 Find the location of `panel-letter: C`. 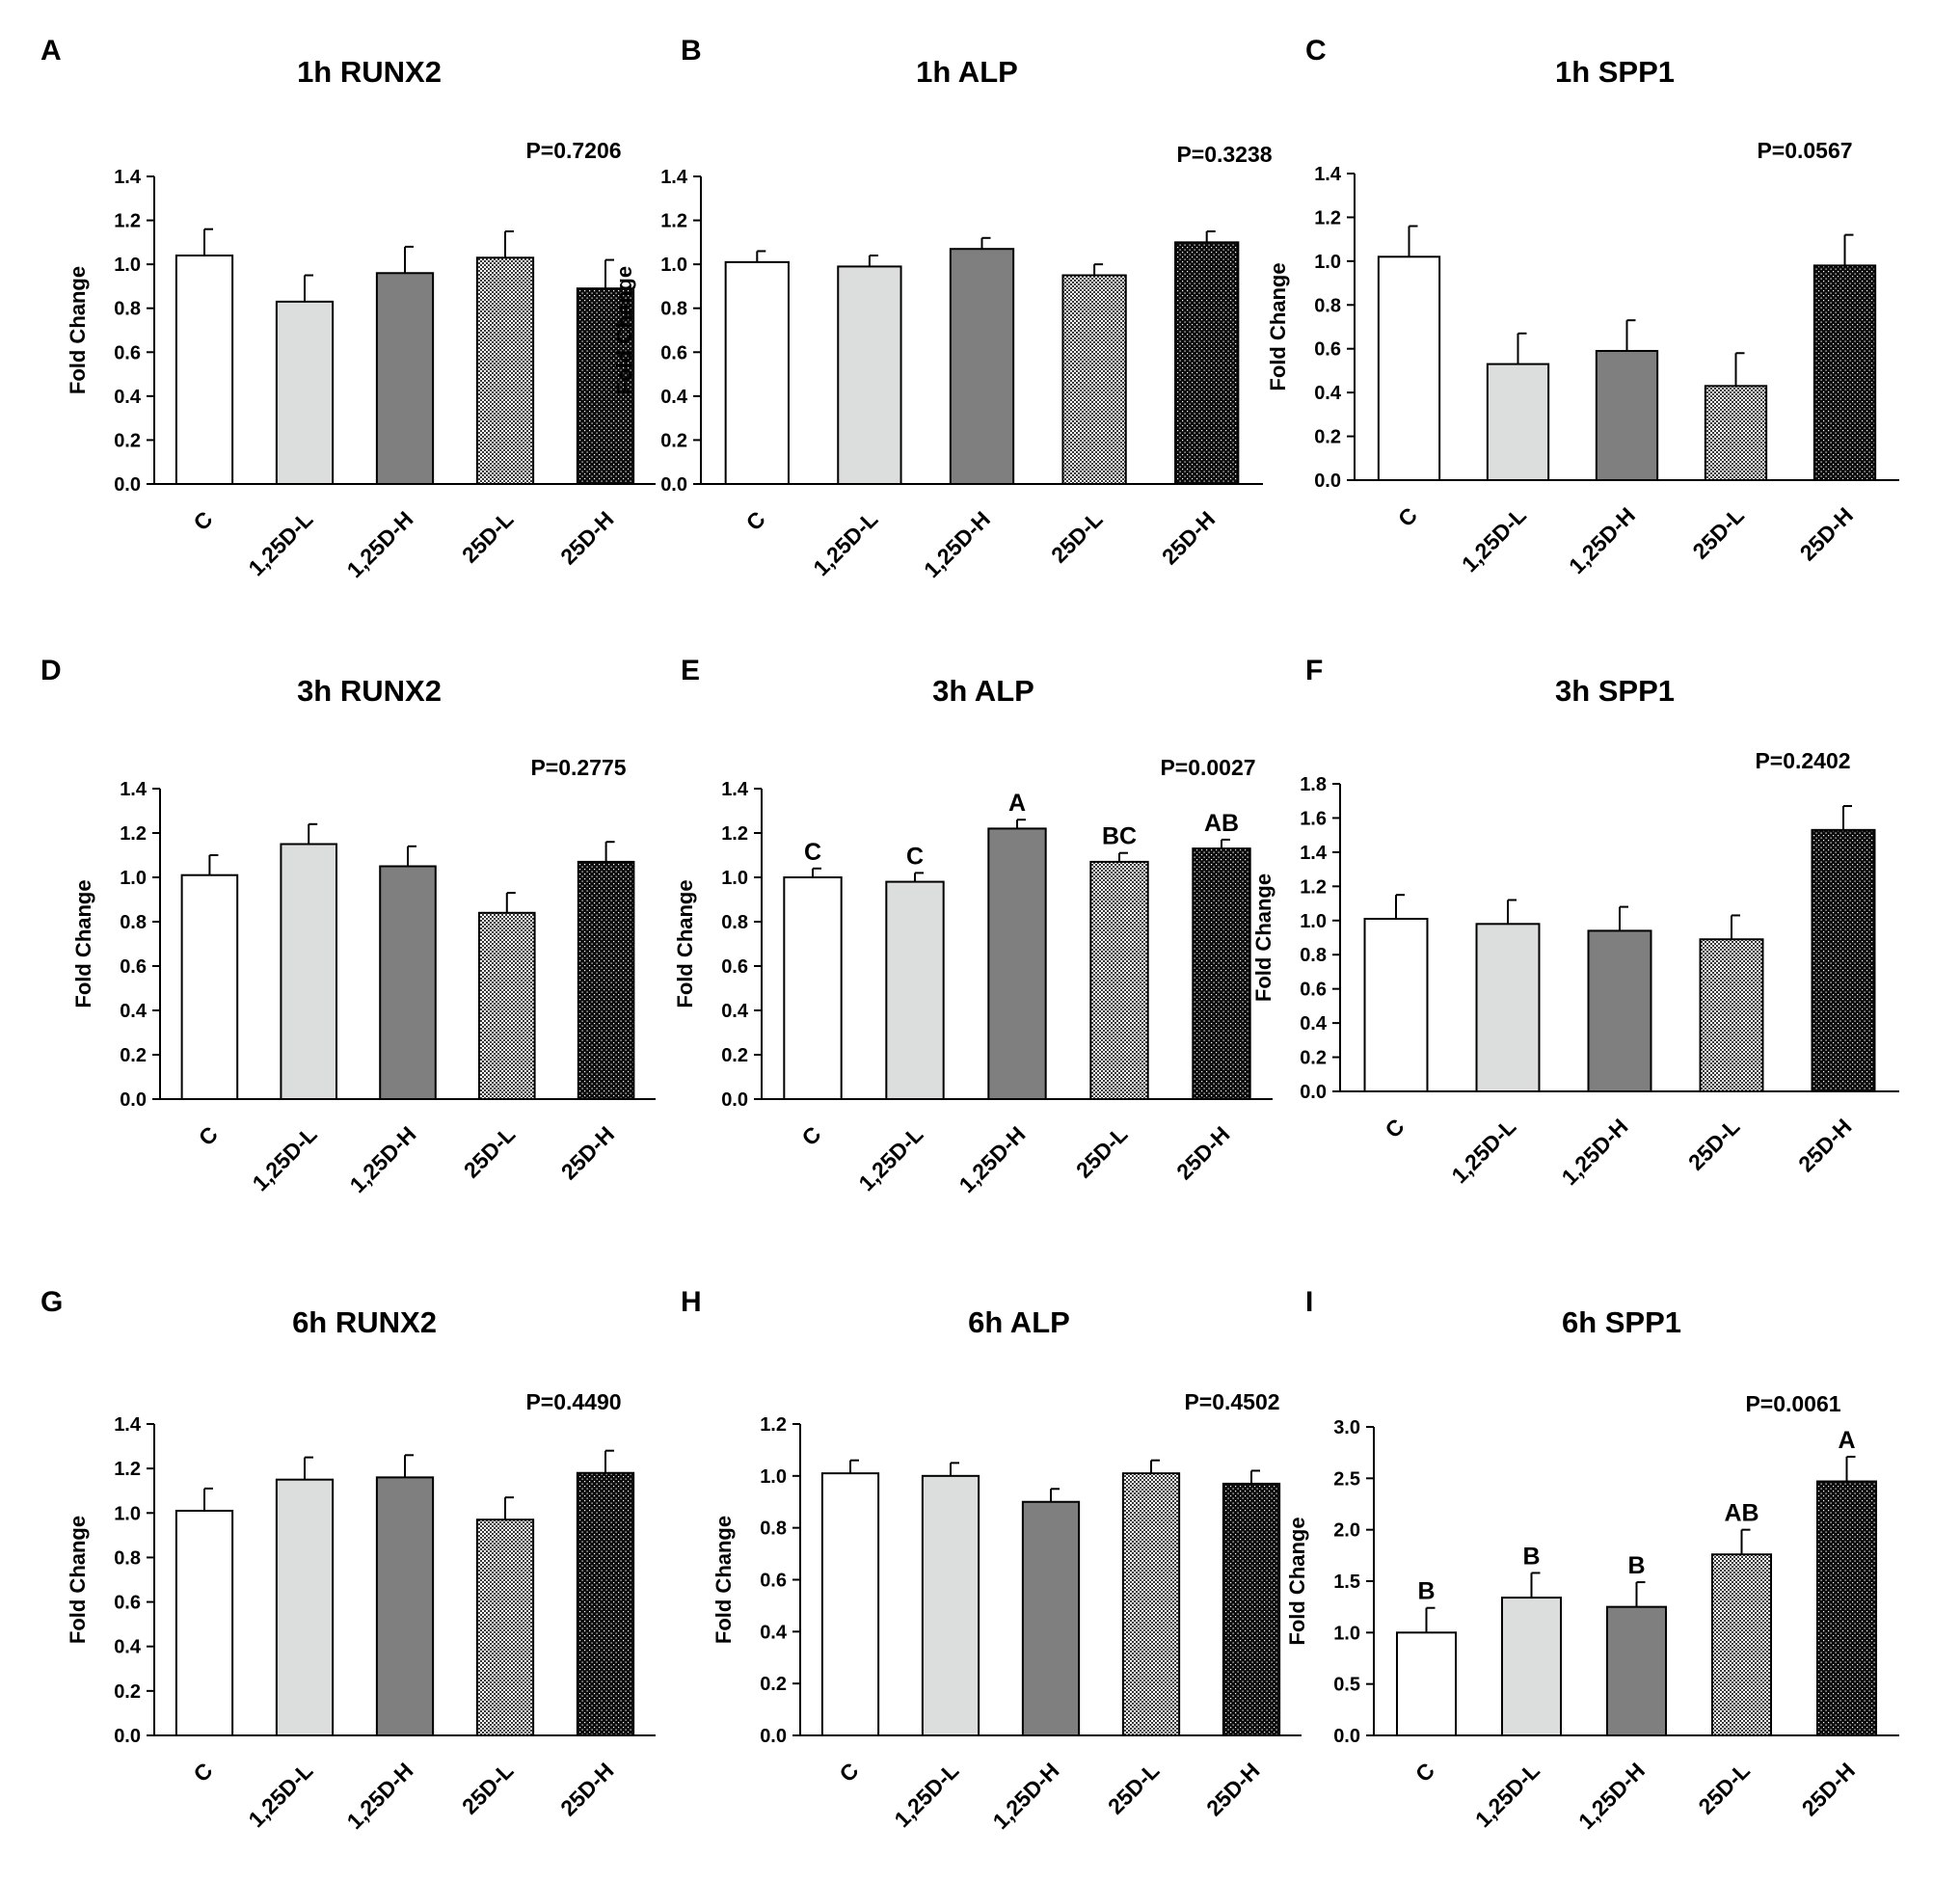

panel-letter: C is located at coordinates (1316, 51).